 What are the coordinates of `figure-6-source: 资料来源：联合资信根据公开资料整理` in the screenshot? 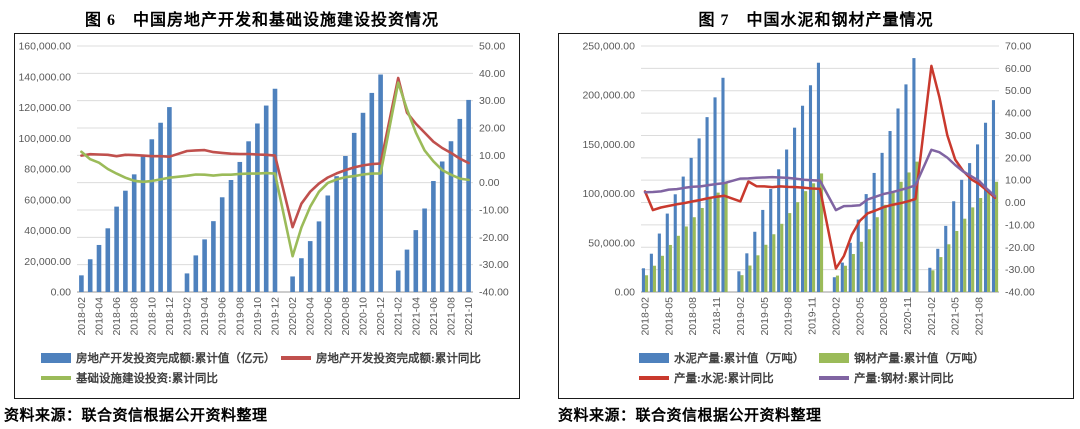 It's located at (136, 416).